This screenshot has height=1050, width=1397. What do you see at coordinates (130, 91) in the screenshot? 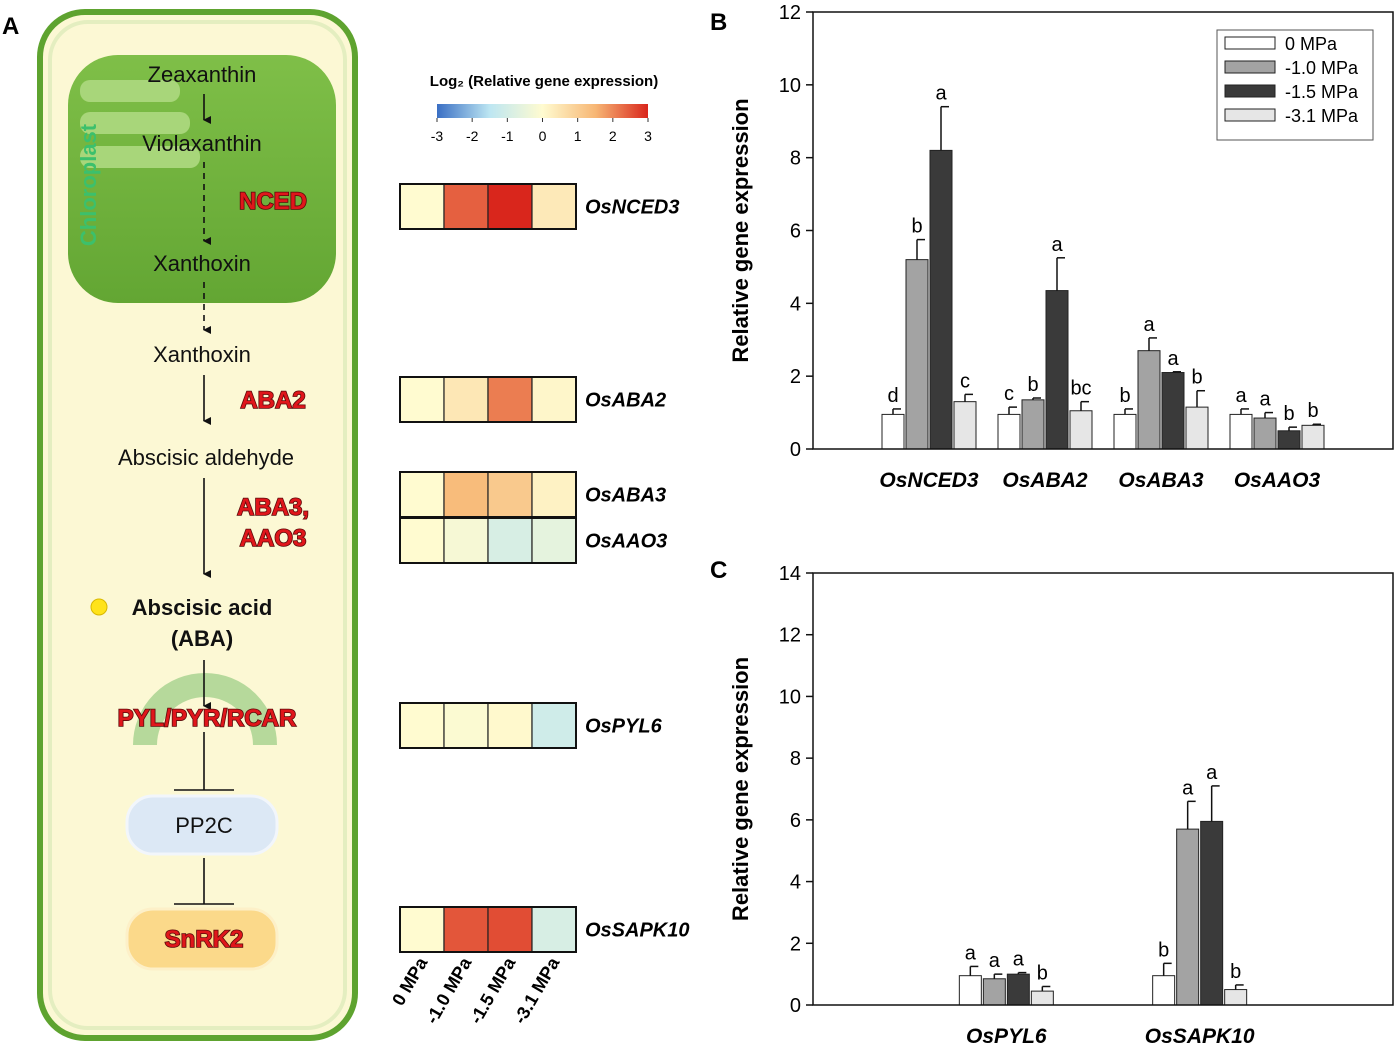
I see `thylakoid` at bounding box center [130, 91].